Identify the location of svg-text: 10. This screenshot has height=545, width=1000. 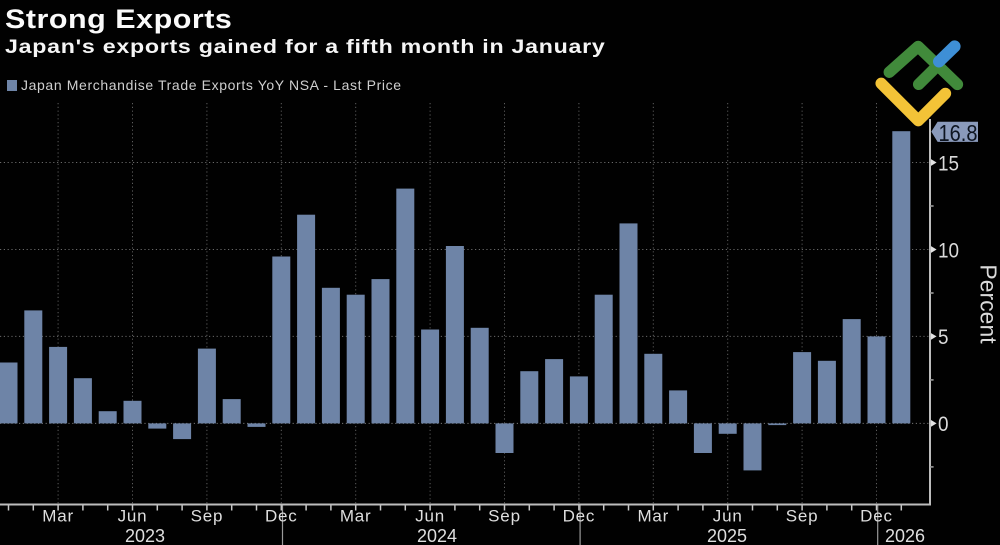
(948, 250).